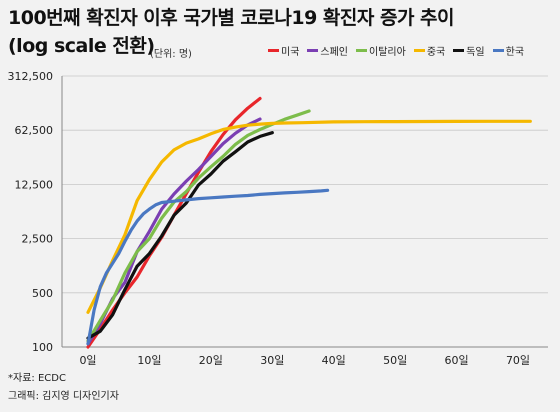  I want to click on y-tick-label: 500, so click(42, 293).